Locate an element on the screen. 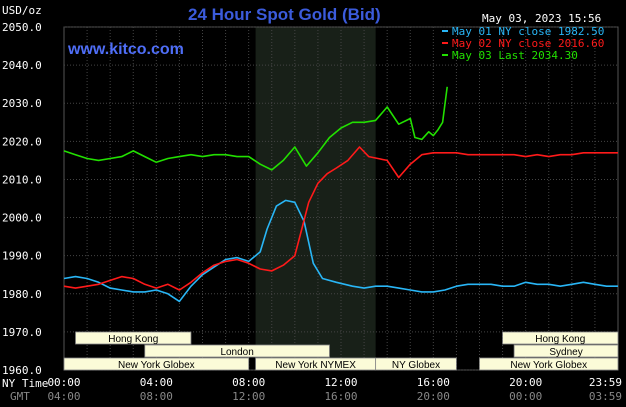  session-label: NY Globex is located at coordinates (416, 365).